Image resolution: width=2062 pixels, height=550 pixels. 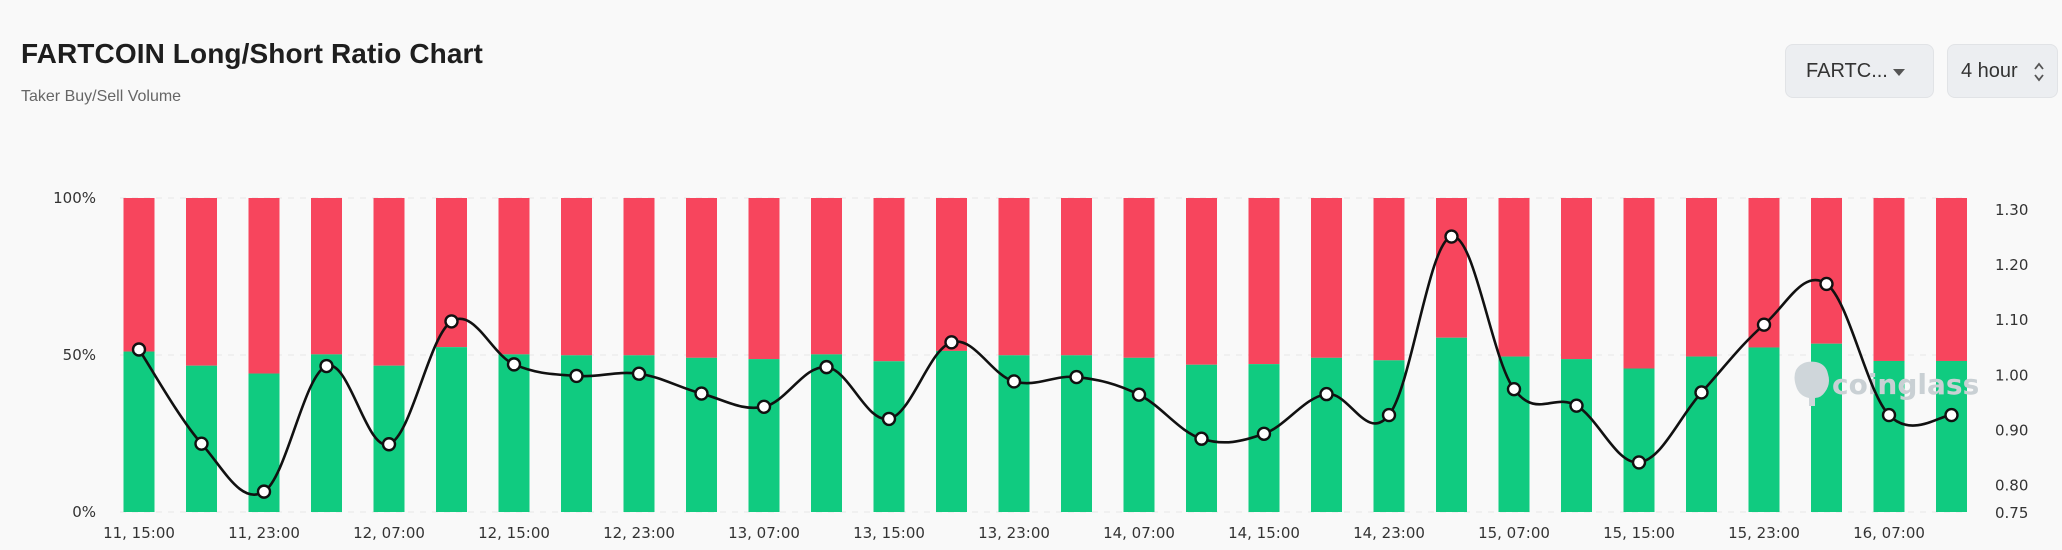 What do you see at coordinates (2011, 320) in the screenshot?
I see `y-right-tick-label: 1.10` at bounding box center [2011, 320].